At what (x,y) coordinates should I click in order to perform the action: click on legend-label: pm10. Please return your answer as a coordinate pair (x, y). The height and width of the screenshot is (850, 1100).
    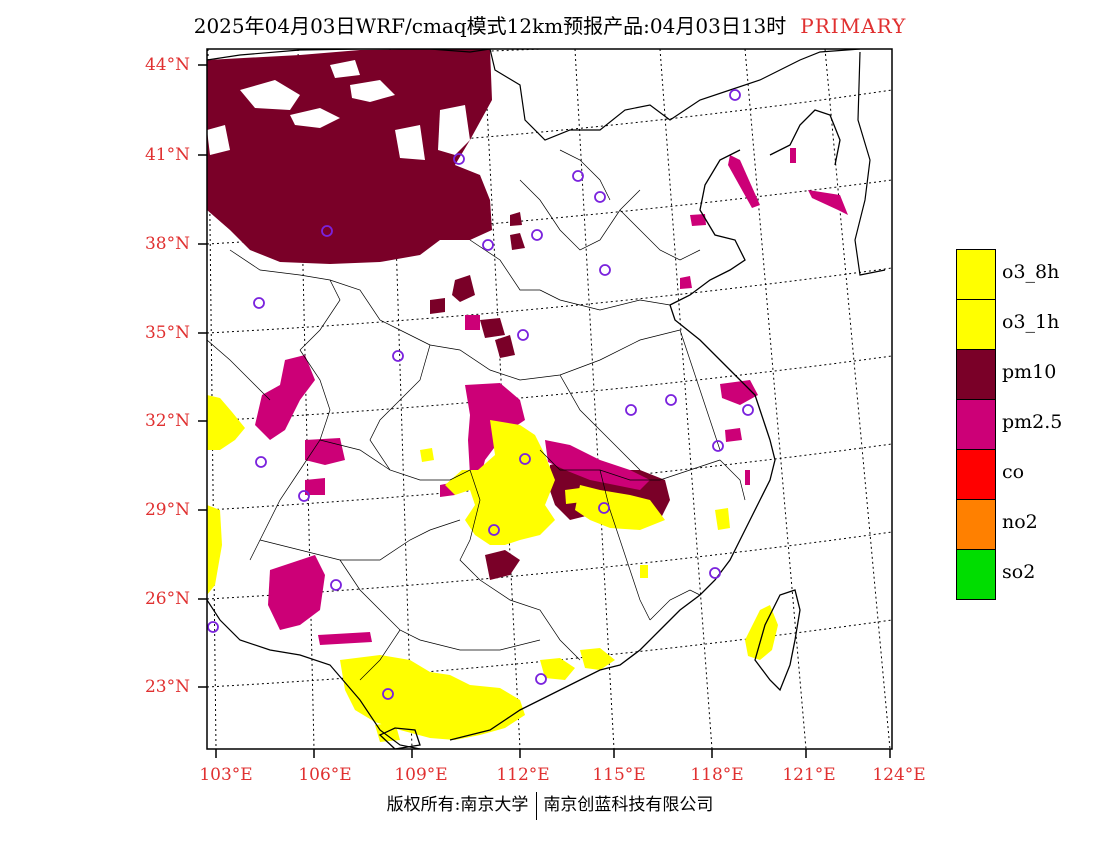
    Looking at the image, I should click on (1029, 372).